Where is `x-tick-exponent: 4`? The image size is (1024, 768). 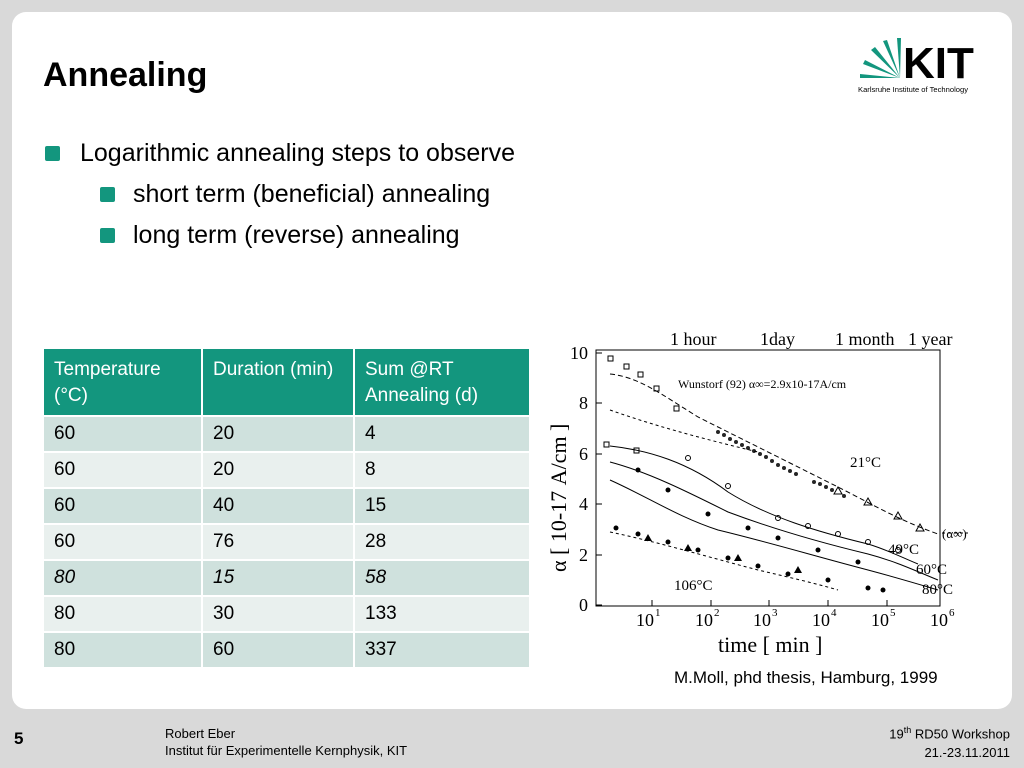
x-tick-exponent: 4 is located at coordinates (834, 613).